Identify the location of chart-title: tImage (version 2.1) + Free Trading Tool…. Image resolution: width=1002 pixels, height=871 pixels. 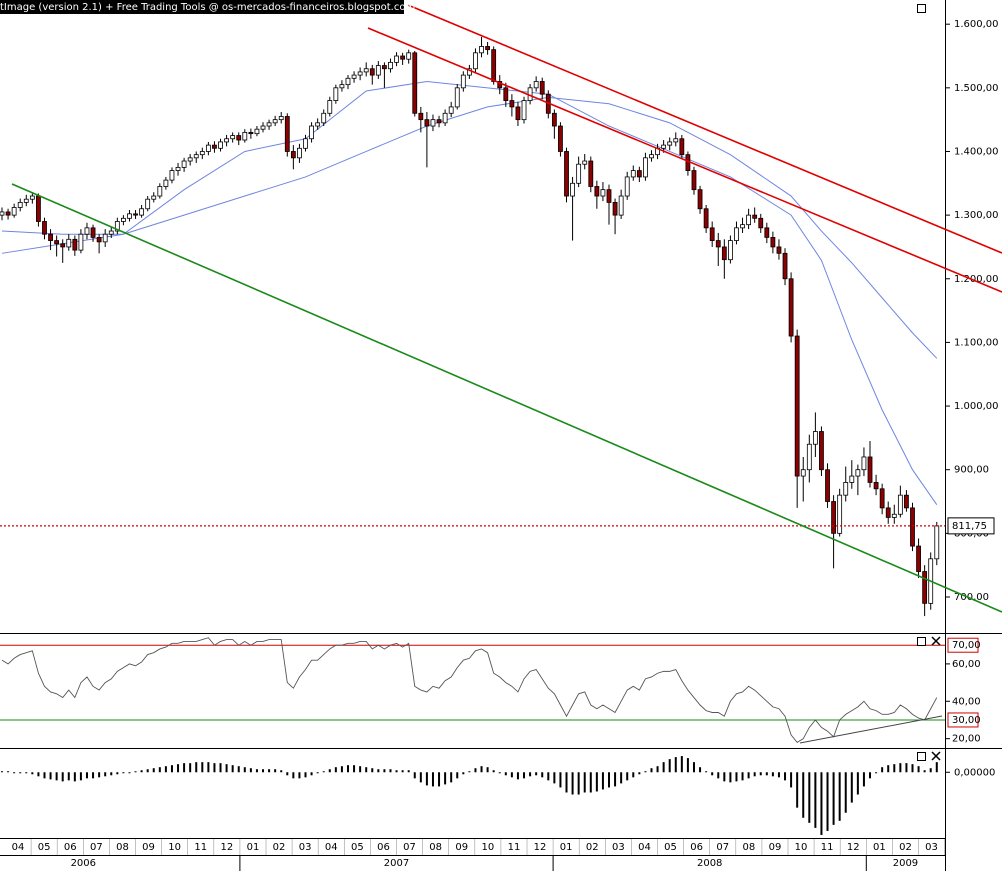
(207, 7).